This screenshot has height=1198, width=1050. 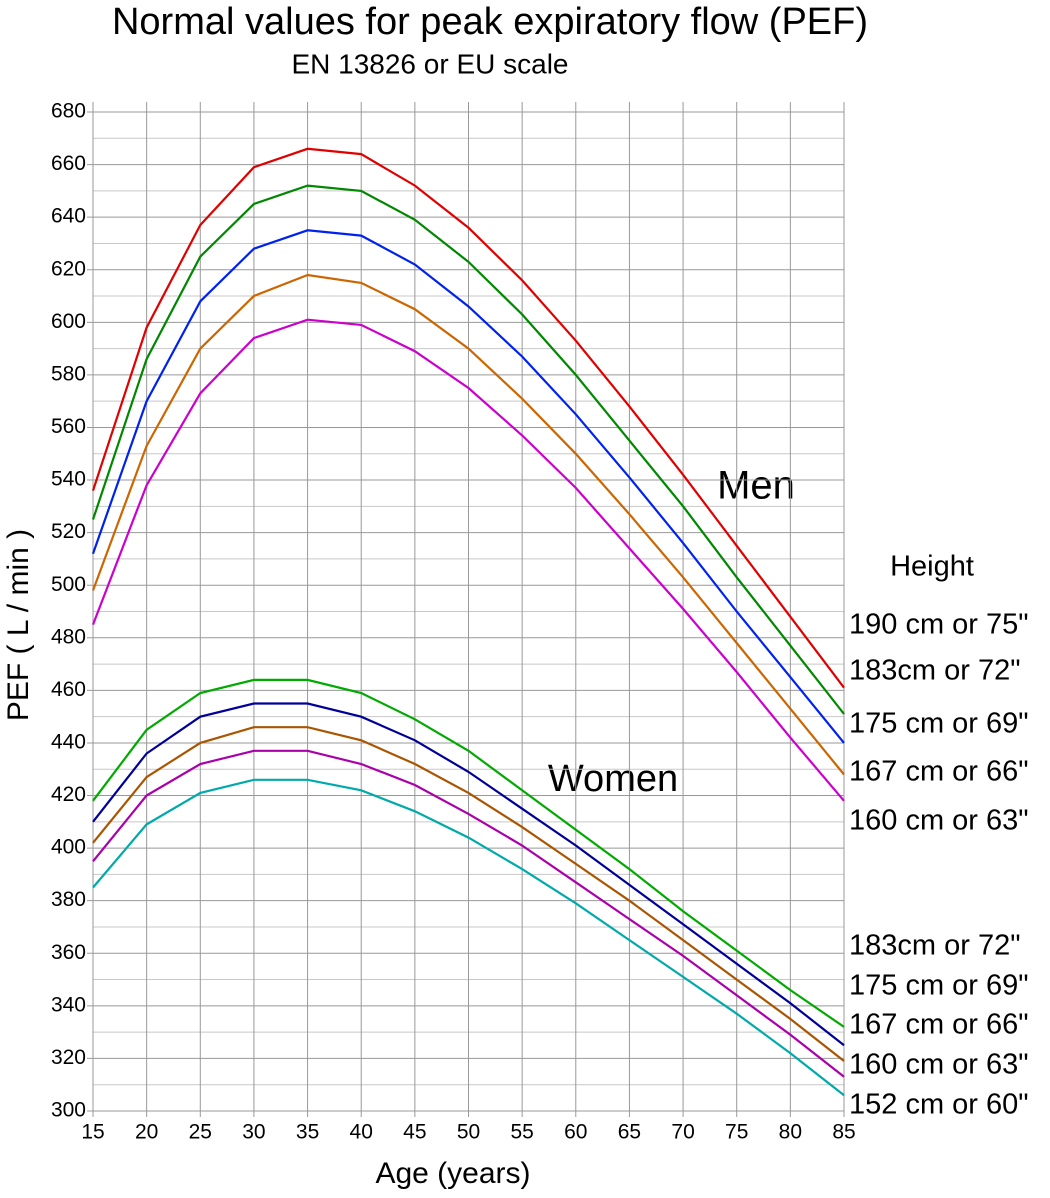 What do you see at coordinates (68, 531) in the screenshot?
I see `y-tick-label: 520` at bounding box center [68, 531].